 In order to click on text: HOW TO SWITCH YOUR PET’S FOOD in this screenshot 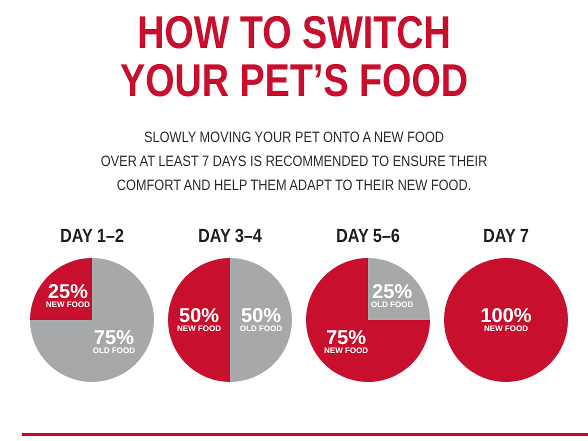, I will do `click(294, 56)`.